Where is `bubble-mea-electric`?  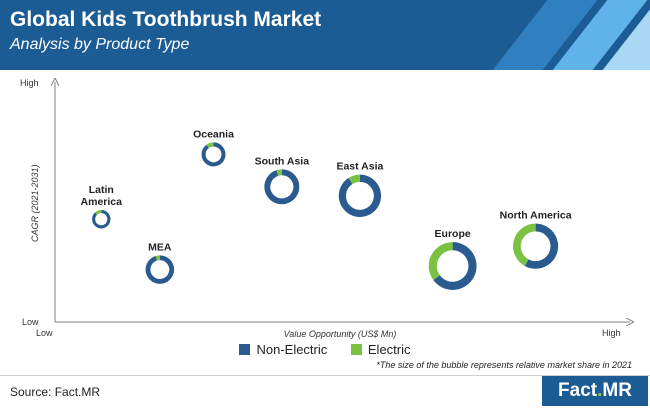
bubble-mea-electric is located at coordinates (157, 258).